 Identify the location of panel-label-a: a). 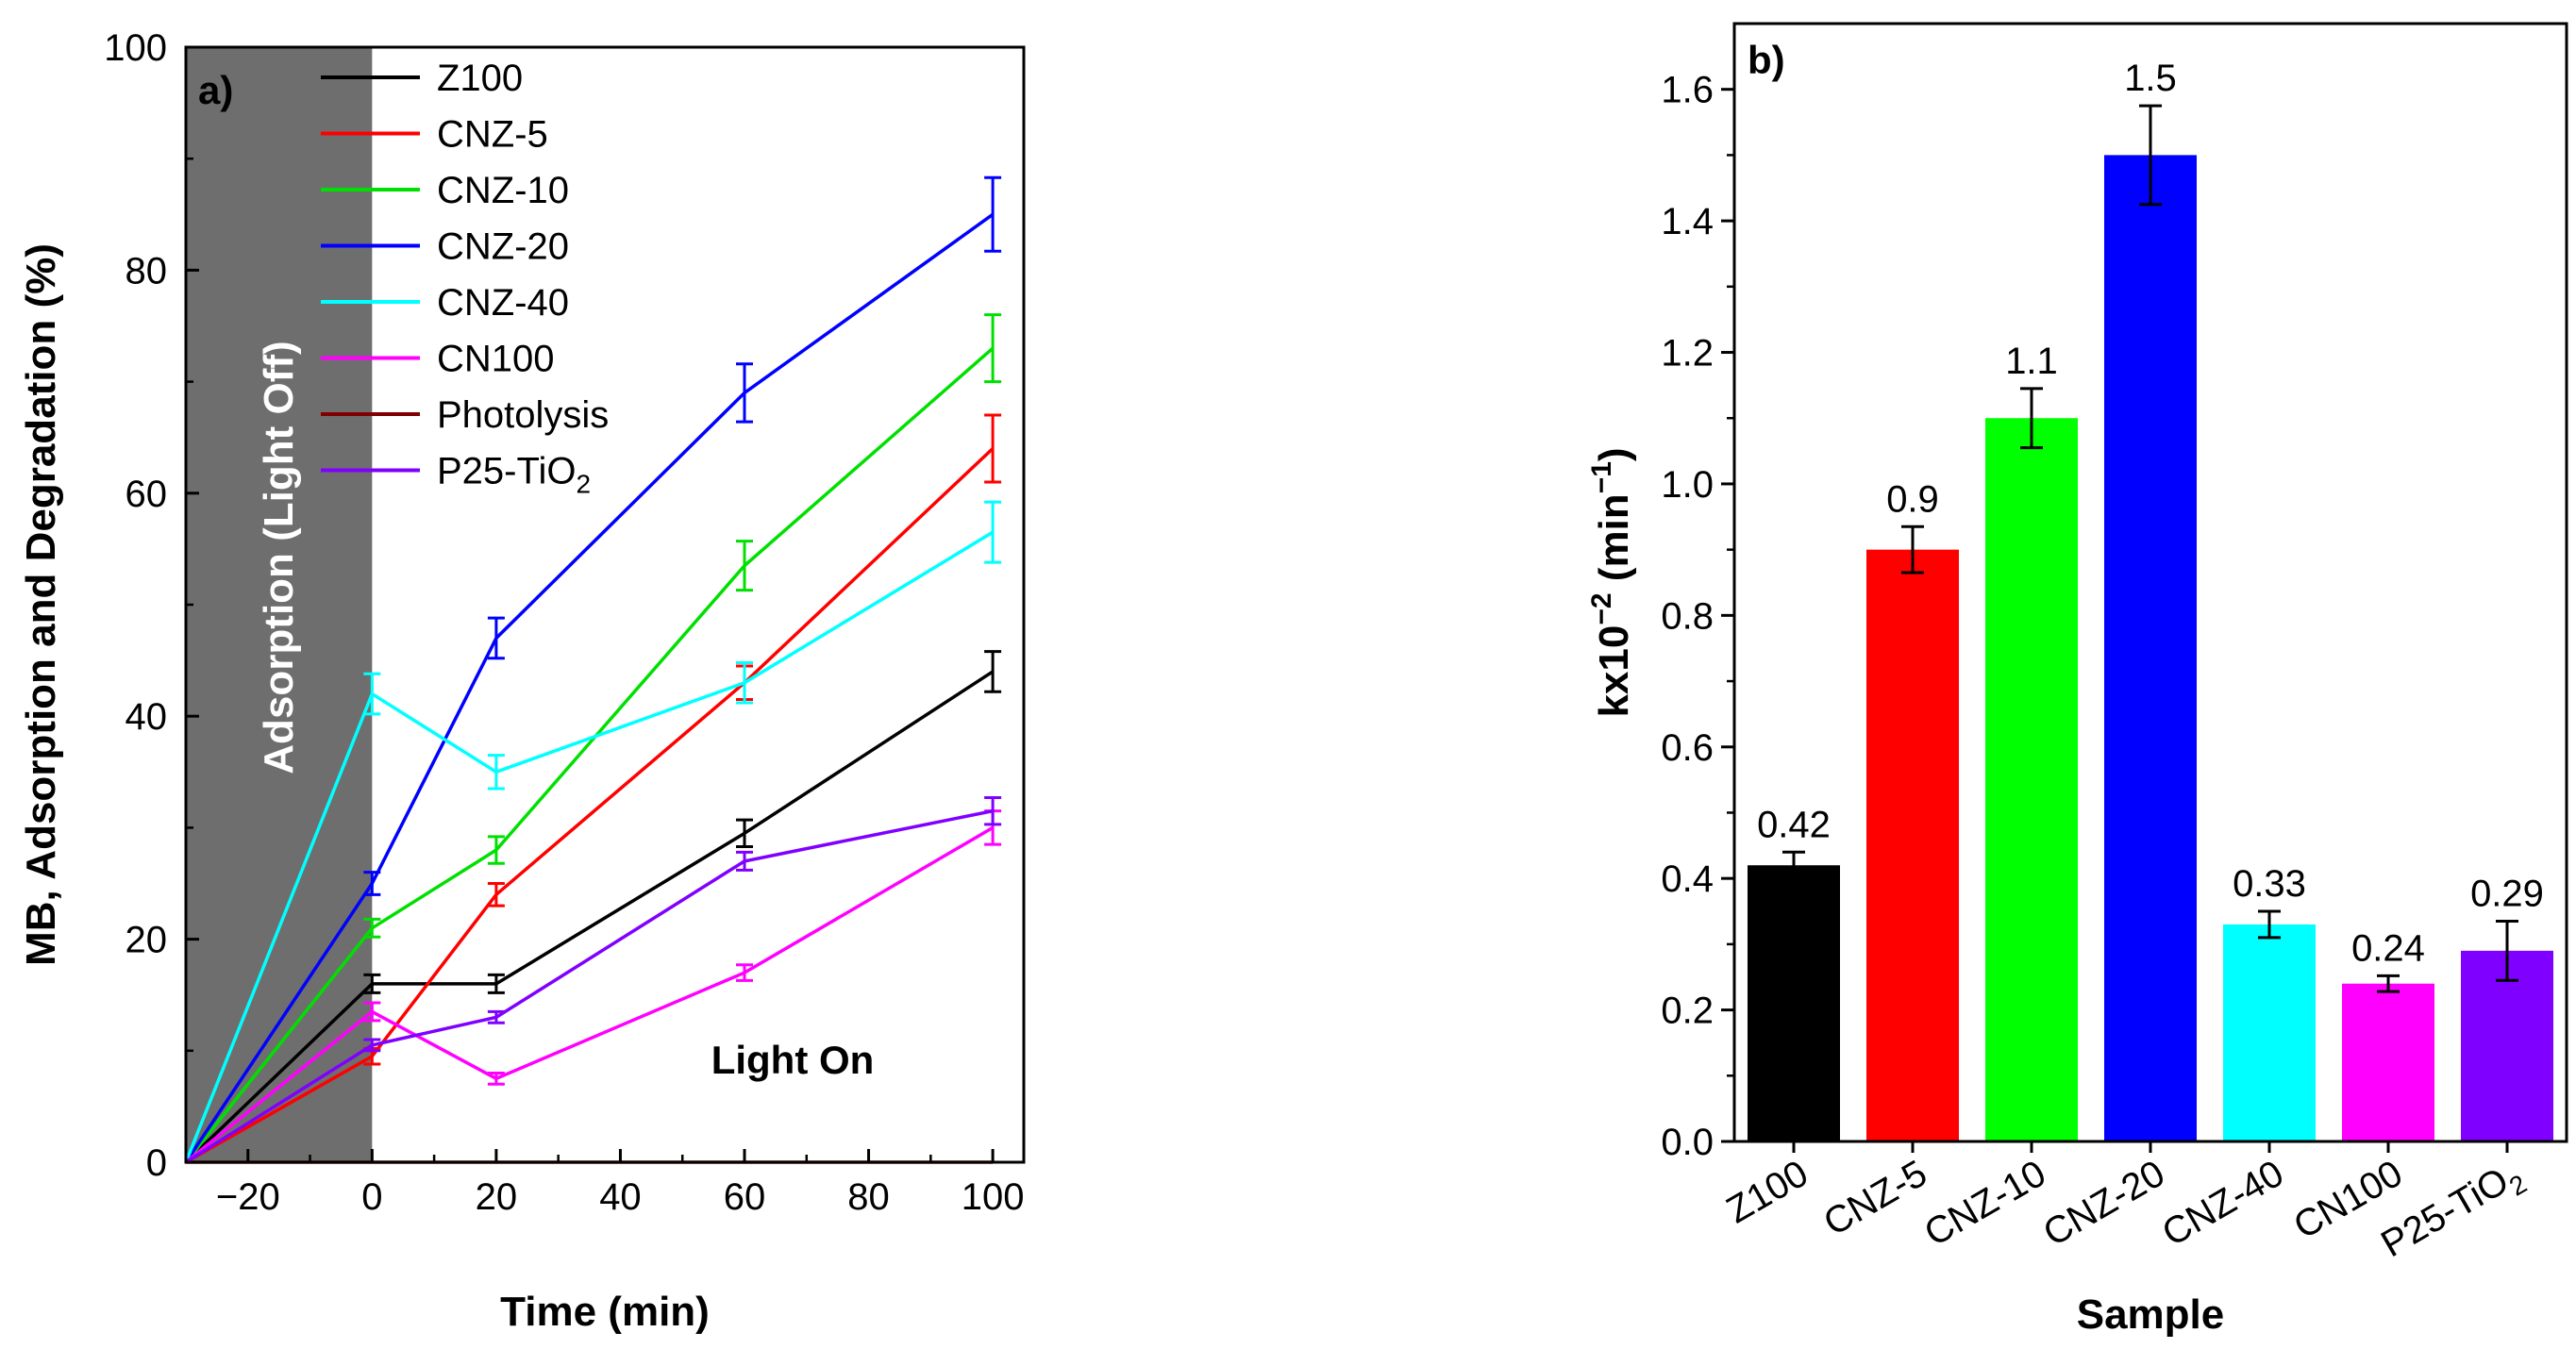
(215, 90).